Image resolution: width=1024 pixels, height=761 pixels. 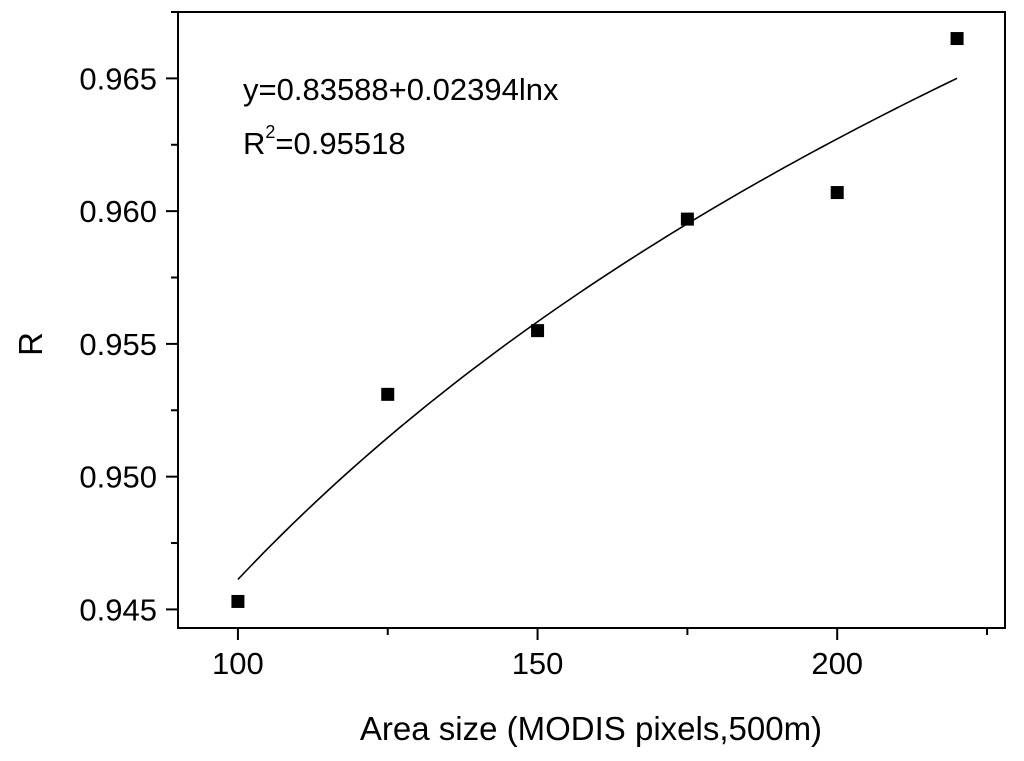 What do you see at coordinates (118, 477) in the screenshot?
I see `y-tick-label: 0.950` at bounding box center [118, 477].